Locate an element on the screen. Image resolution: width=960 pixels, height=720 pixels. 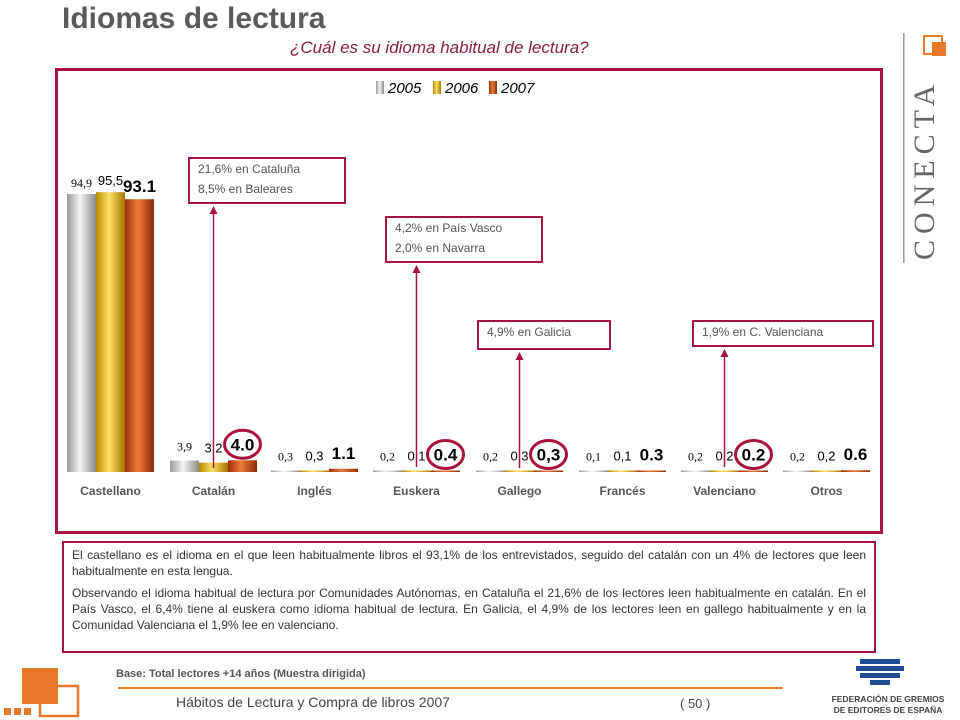
legend-swatch-2005 is located at coordinates (380, 87).